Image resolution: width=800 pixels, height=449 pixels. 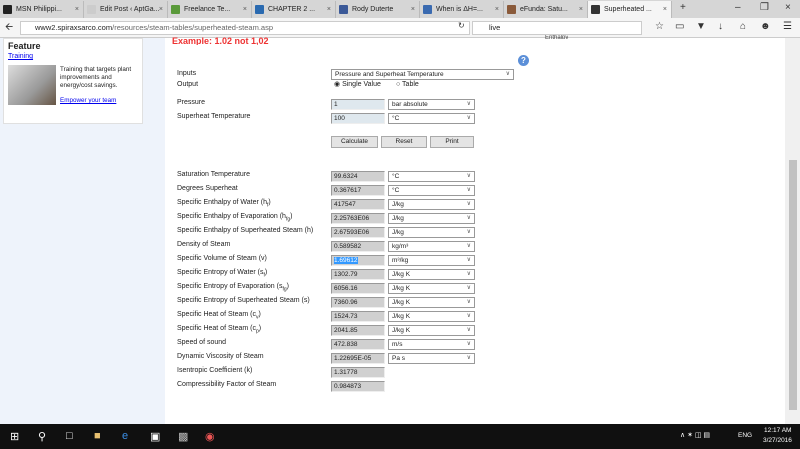 What do you see at coordinates (777, 440) in the screenshot?
I see `clock-date: 3/27/2016` at bounding box center [777, 440].